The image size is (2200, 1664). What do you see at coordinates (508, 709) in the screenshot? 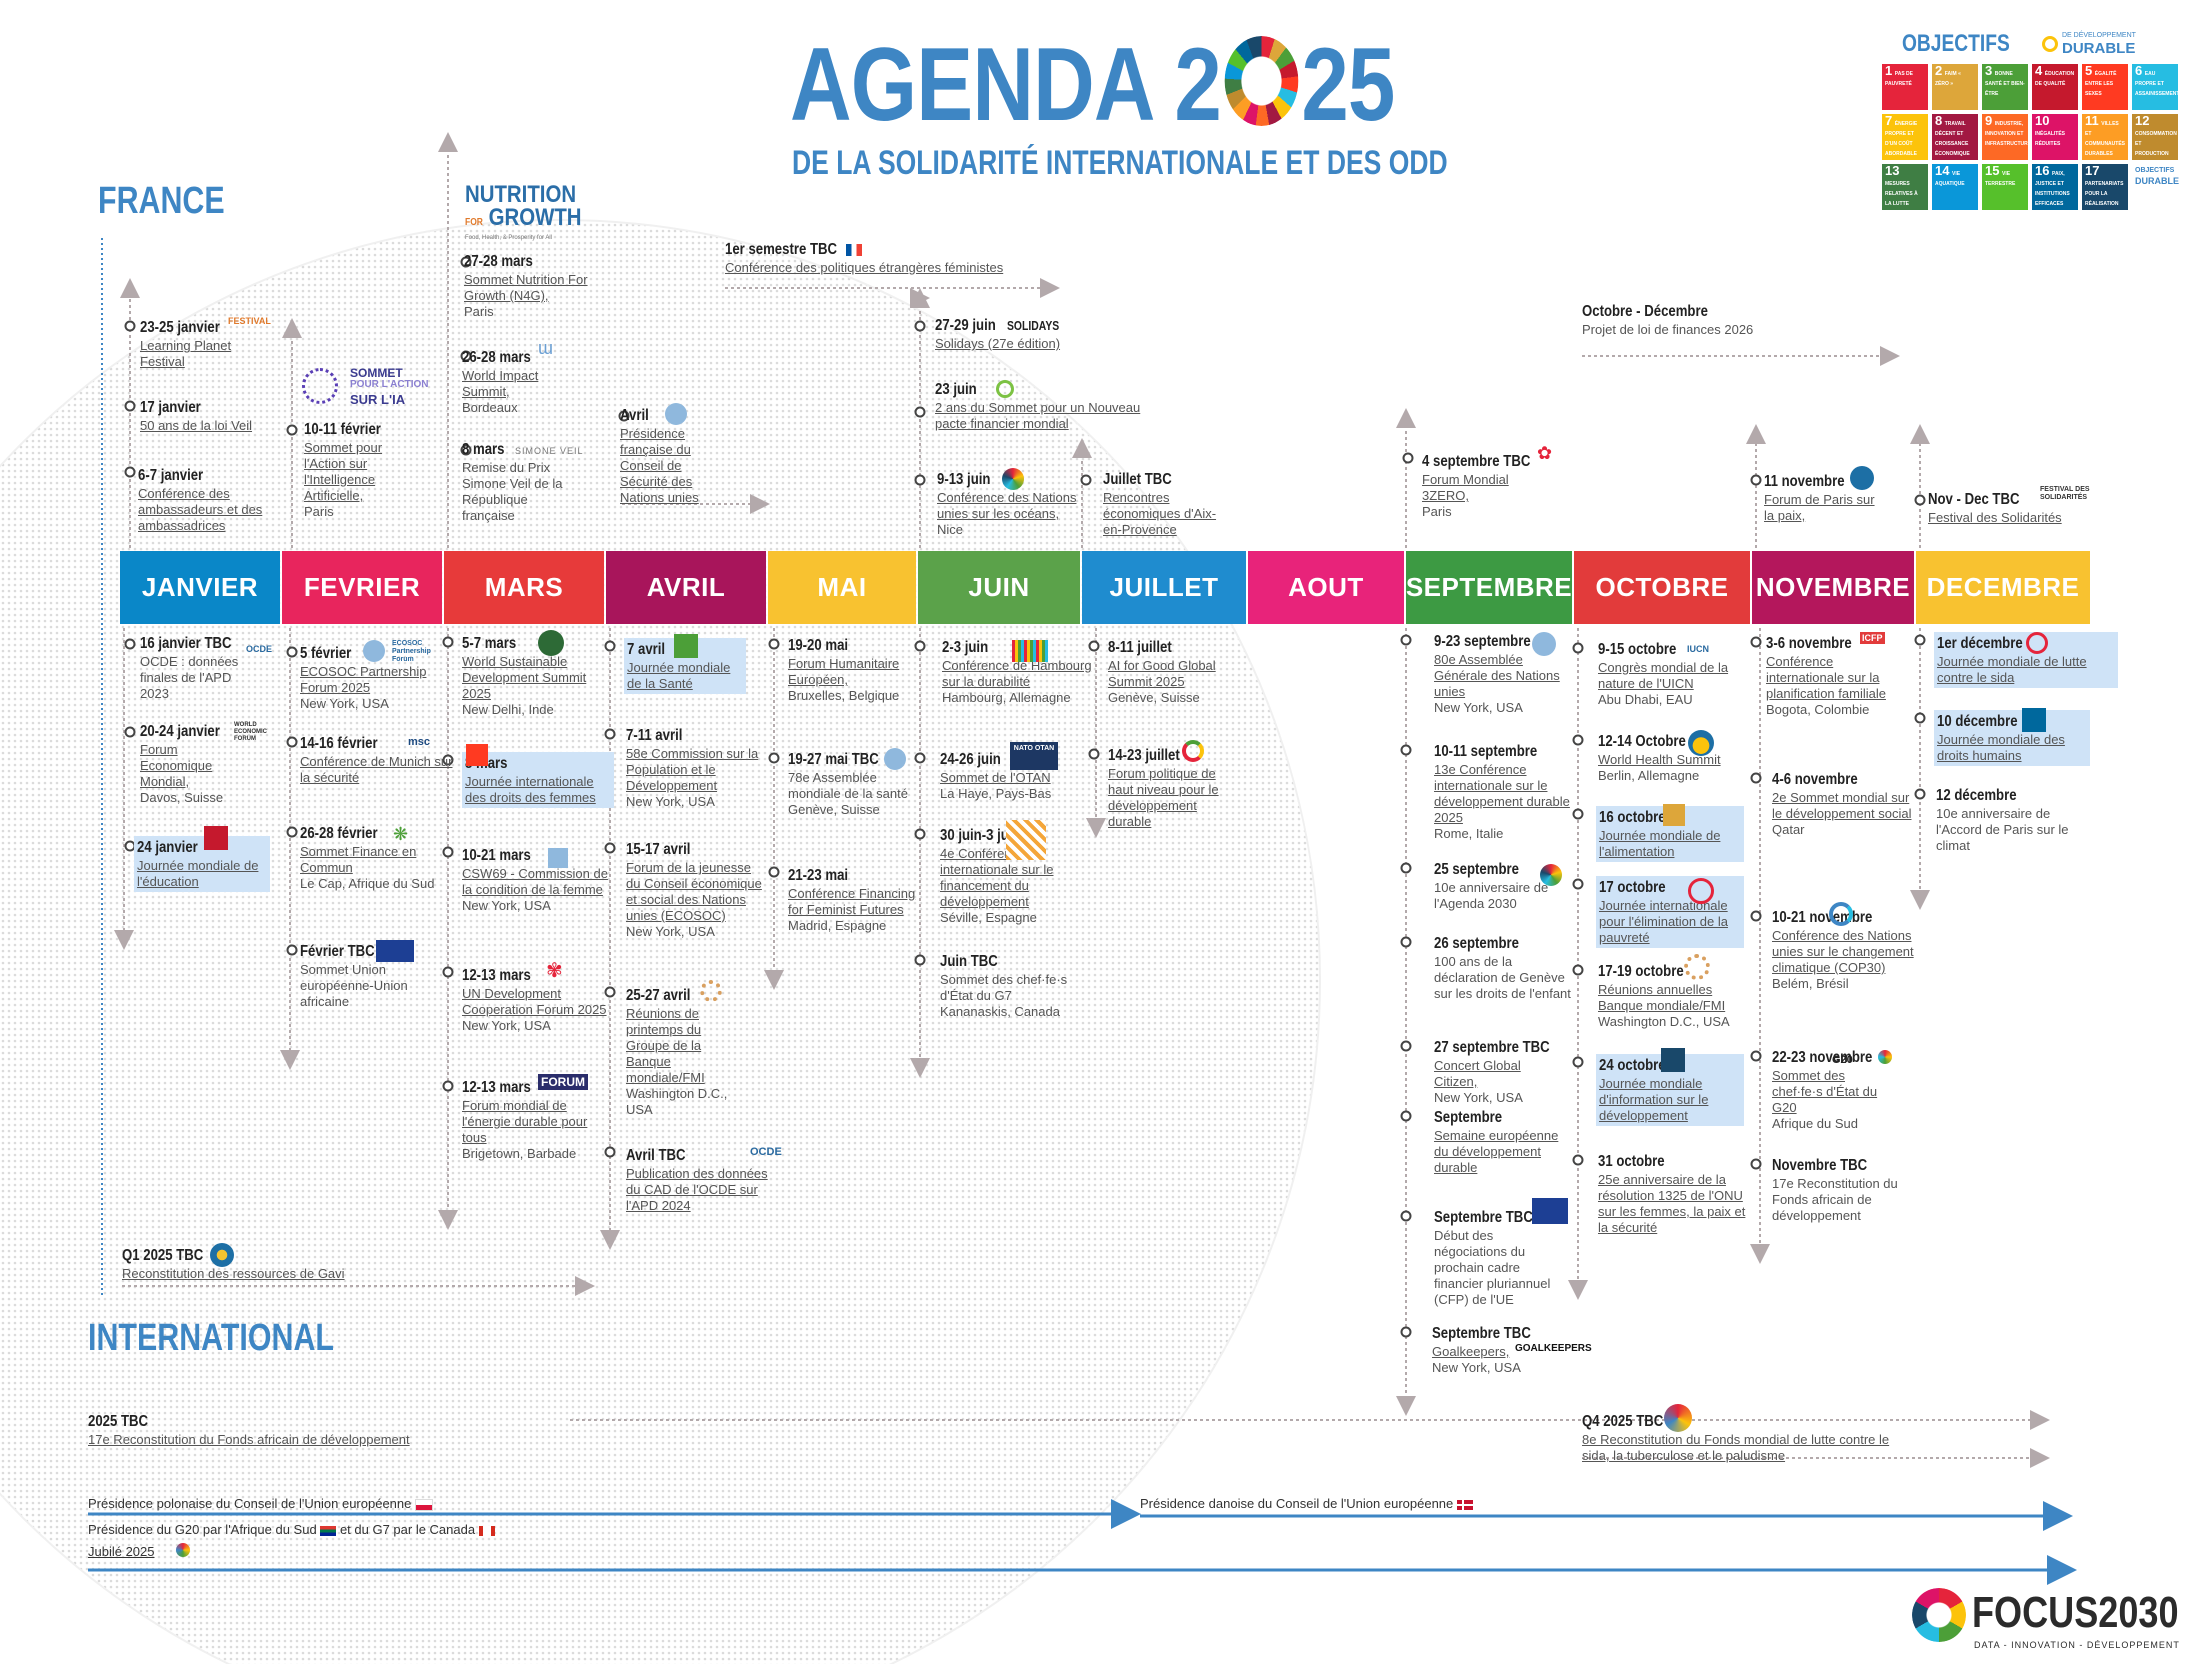
I see `event-place: New Delhi, Inde` at bounding box center [508, 709].